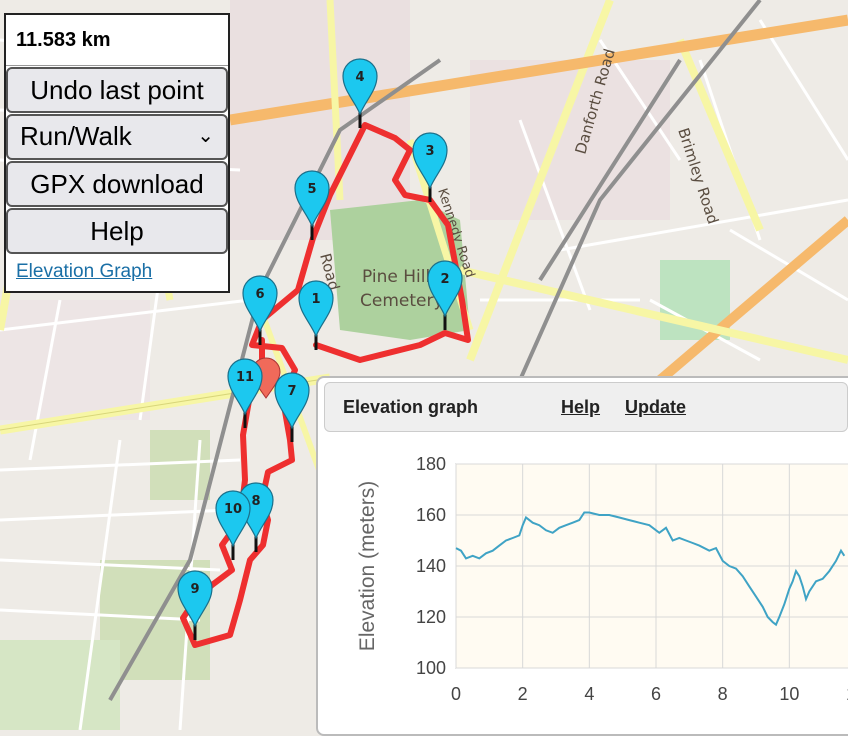 The width and height of the screenshot is (848, 736). Describe the element at coordinates (847, 694) in the screenshot. I see `x-tick-label: 12` at that location.